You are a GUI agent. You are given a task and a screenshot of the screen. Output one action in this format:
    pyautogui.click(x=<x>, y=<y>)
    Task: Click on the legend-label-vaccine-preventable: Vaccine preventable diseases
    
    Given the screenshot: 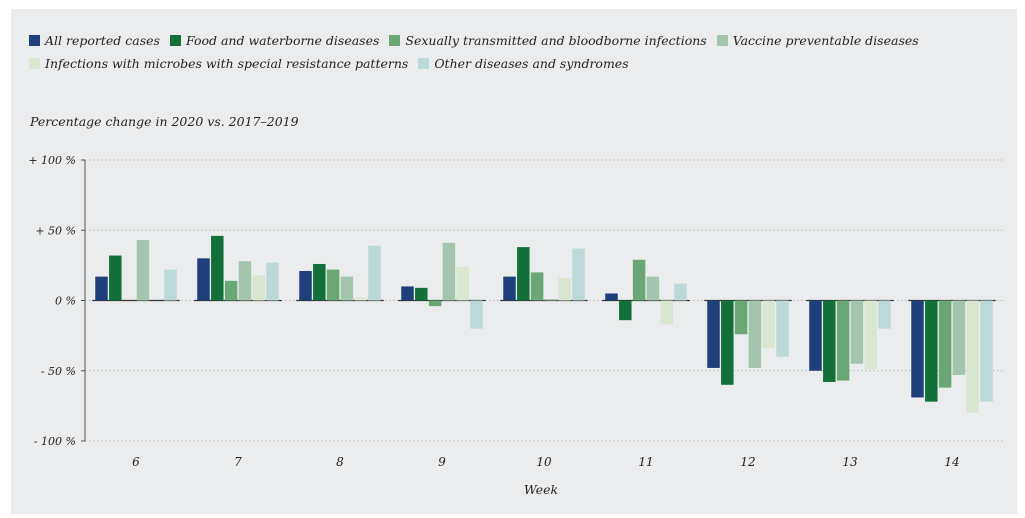 What is the action you would take?
    pyautogui.click(x=825, y=40)
    